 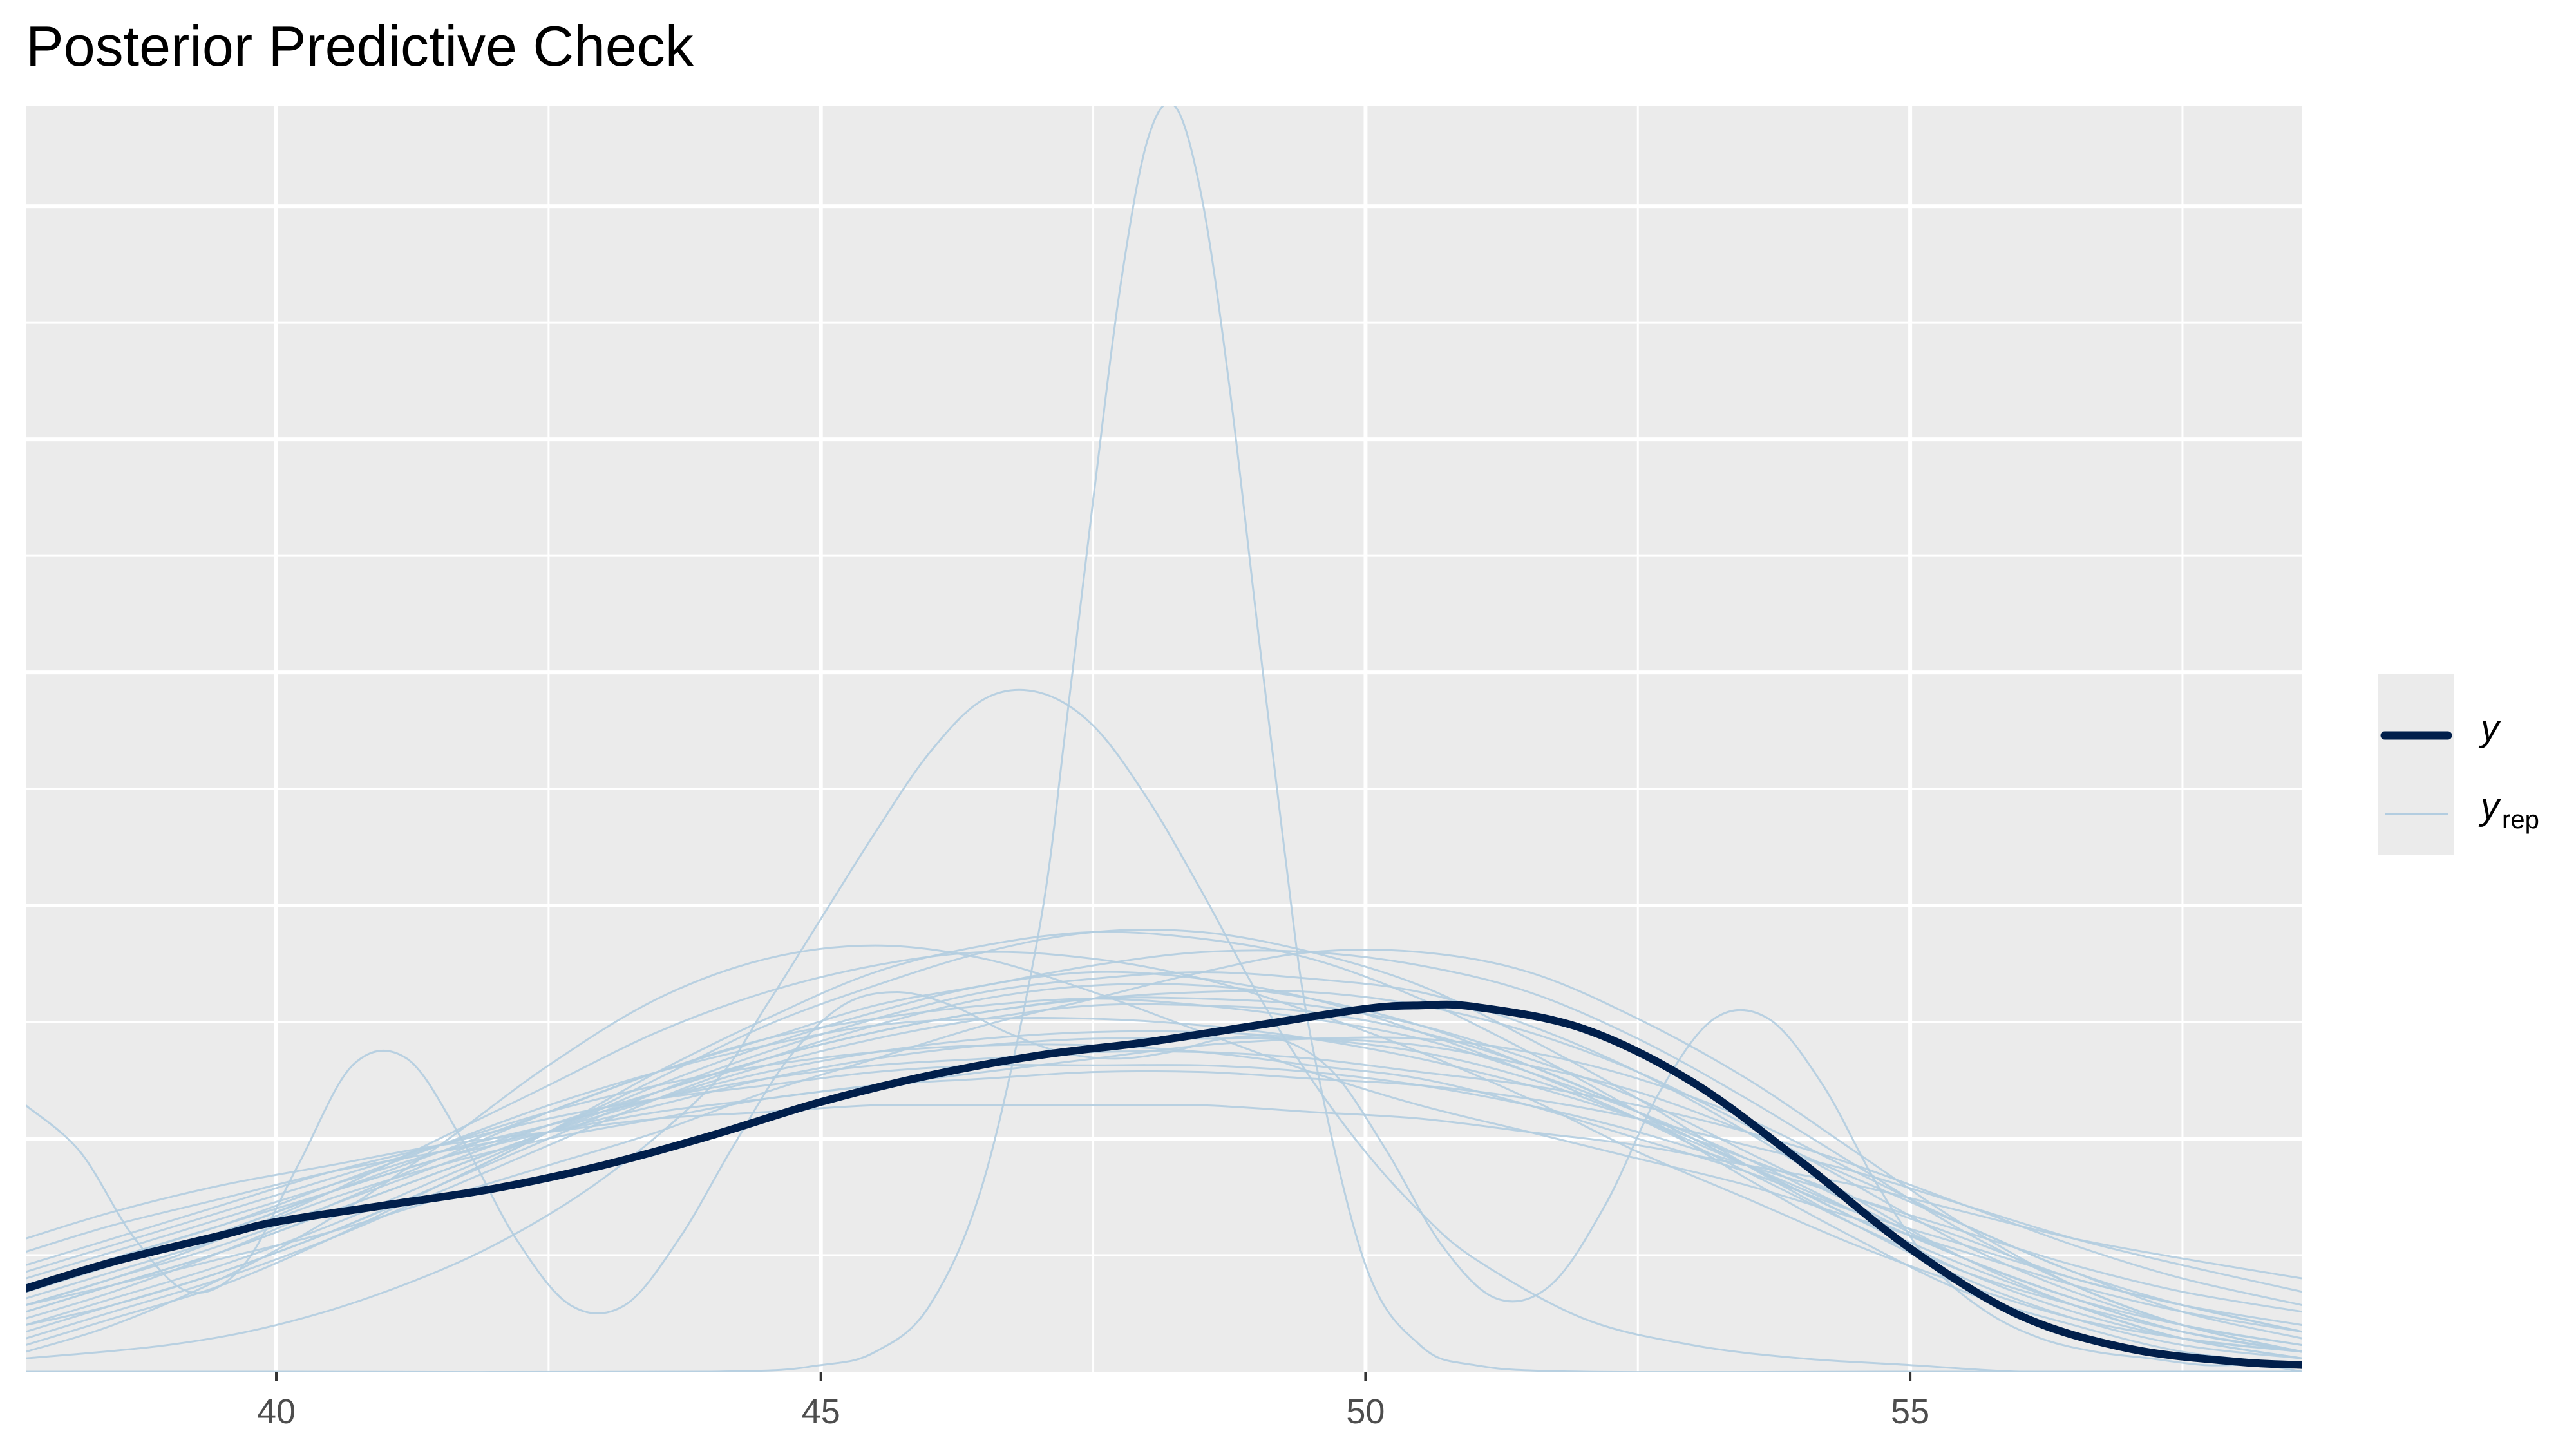 I want to click on x-tick-label: 55, so click(x=1910, y=1411).